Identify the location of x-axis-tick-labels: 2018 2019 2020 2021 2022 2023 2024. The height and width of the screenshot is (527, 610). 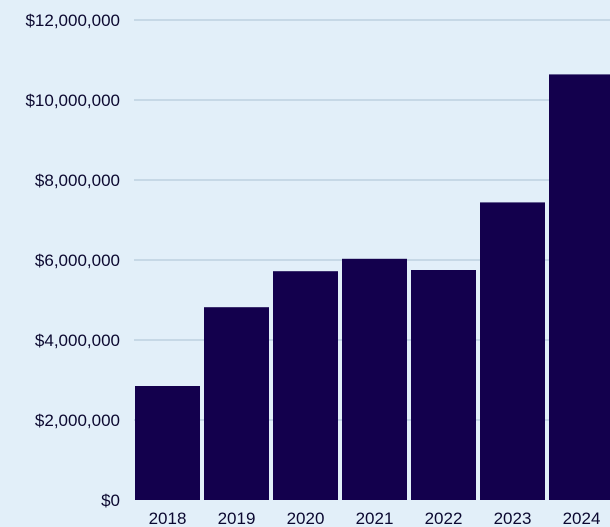
(375, 518).